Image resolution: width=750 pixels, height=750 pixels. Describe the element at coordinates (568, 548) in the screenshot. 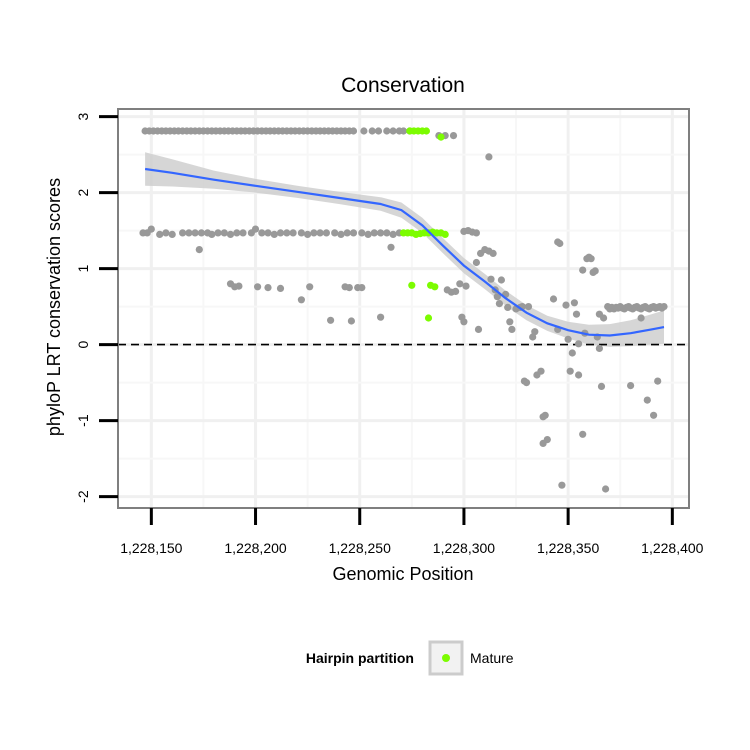

I see `x-tick-label: 1,228,350` at that location.